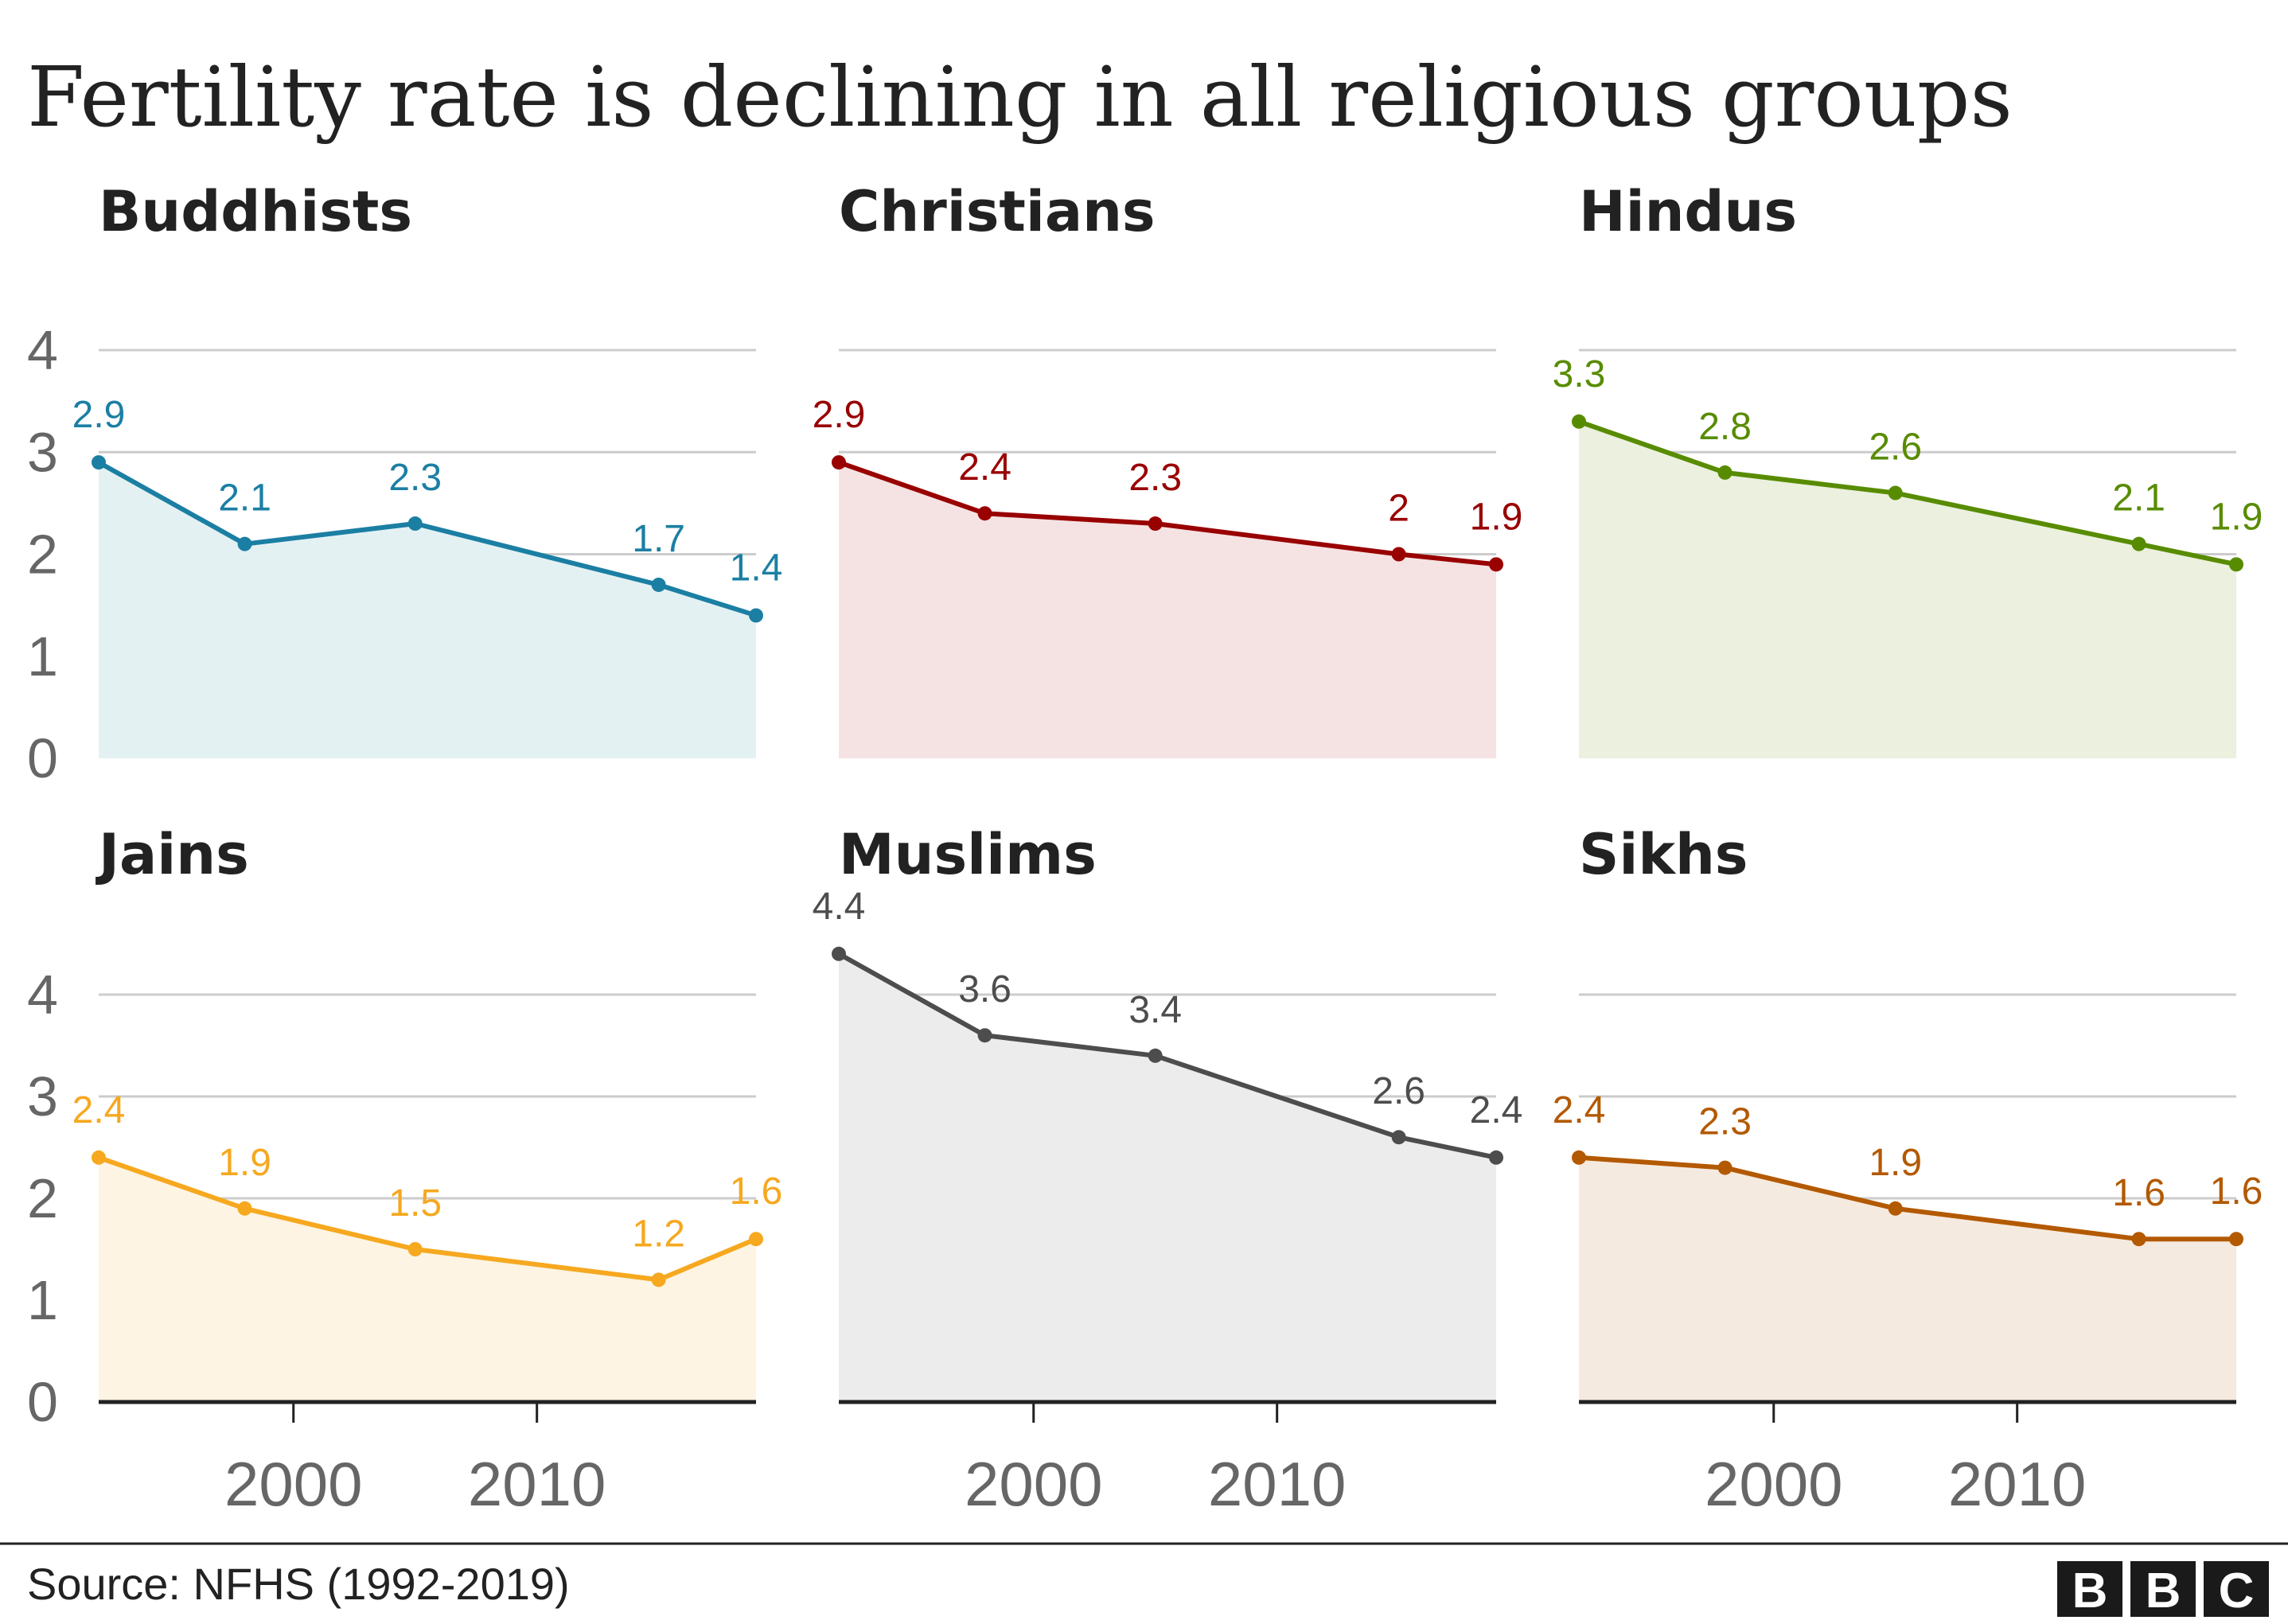 This screenshot has height=1624, width=2288. What do you see at coordinates (658, 1234) in the screenshot?
I see `data-label: 1.2` at bounding box center [658, 1234].